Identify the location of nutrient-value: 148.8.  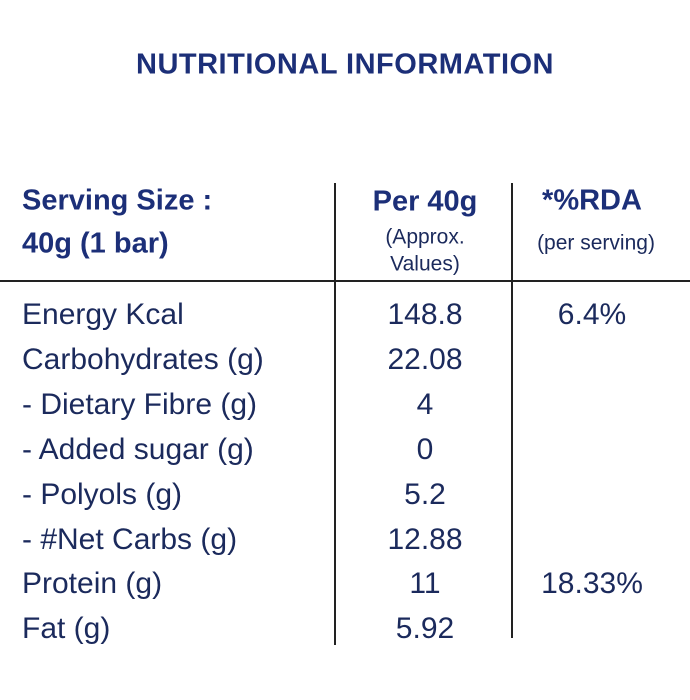
(425, 314).